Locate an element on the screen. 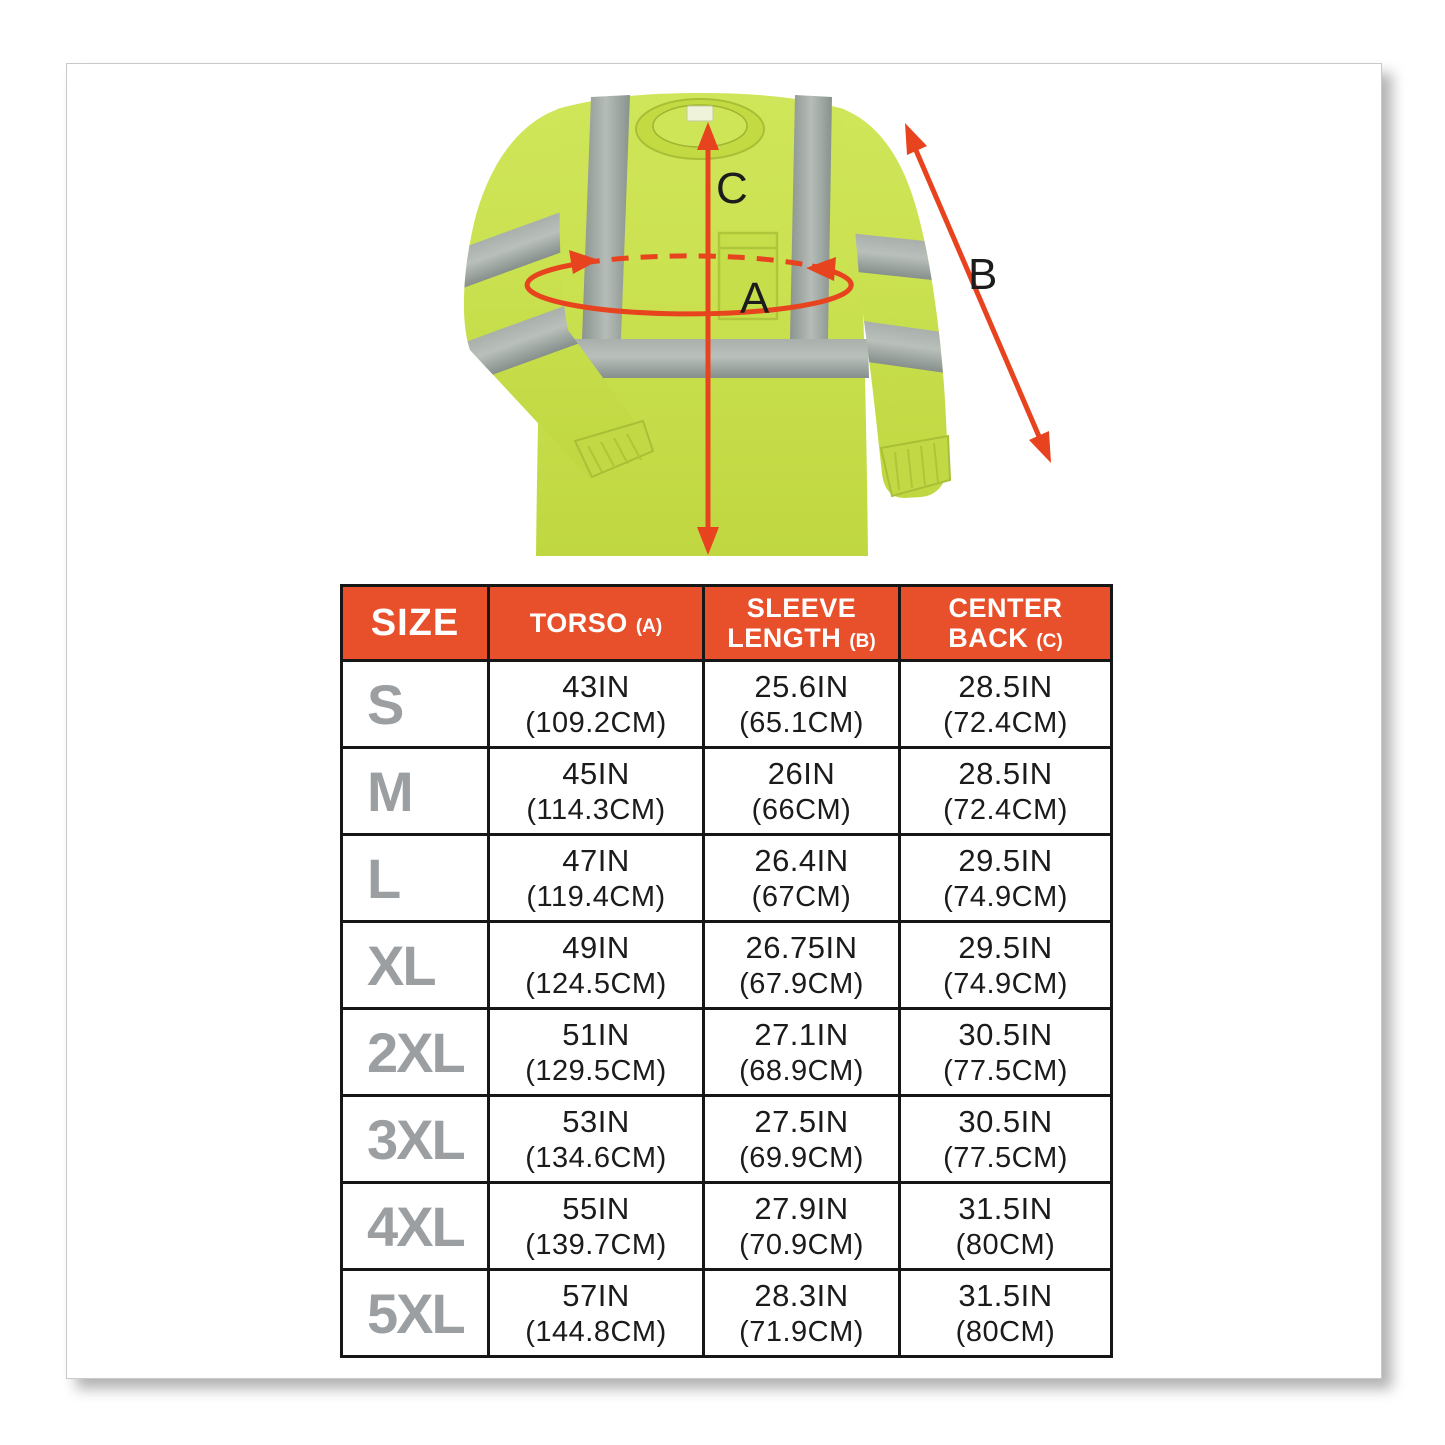  value-cm: (124.5CM) is located at coordinates (596, 983).